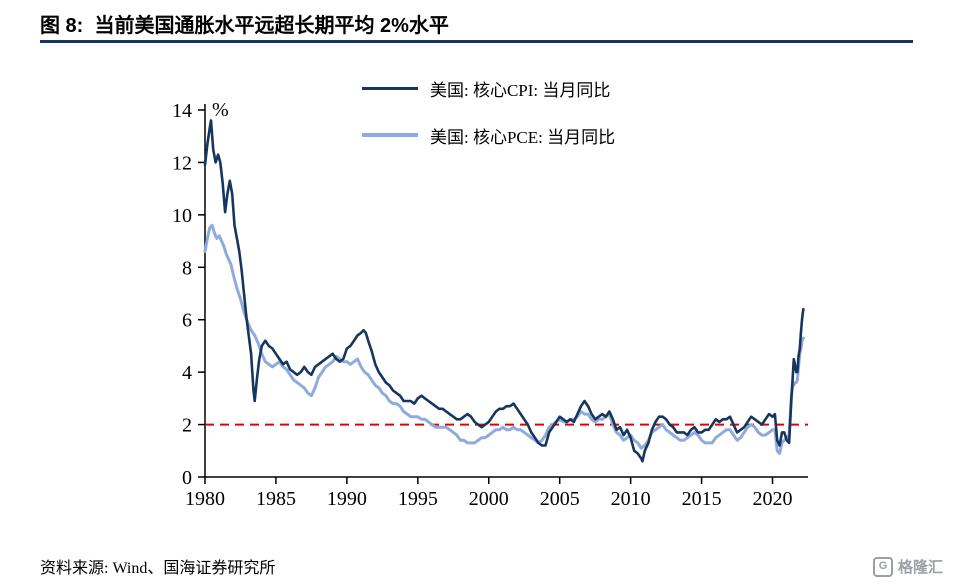 The image size is (953, 587). I want to click on y-axis-tick-label: 8, so click(187, 268).